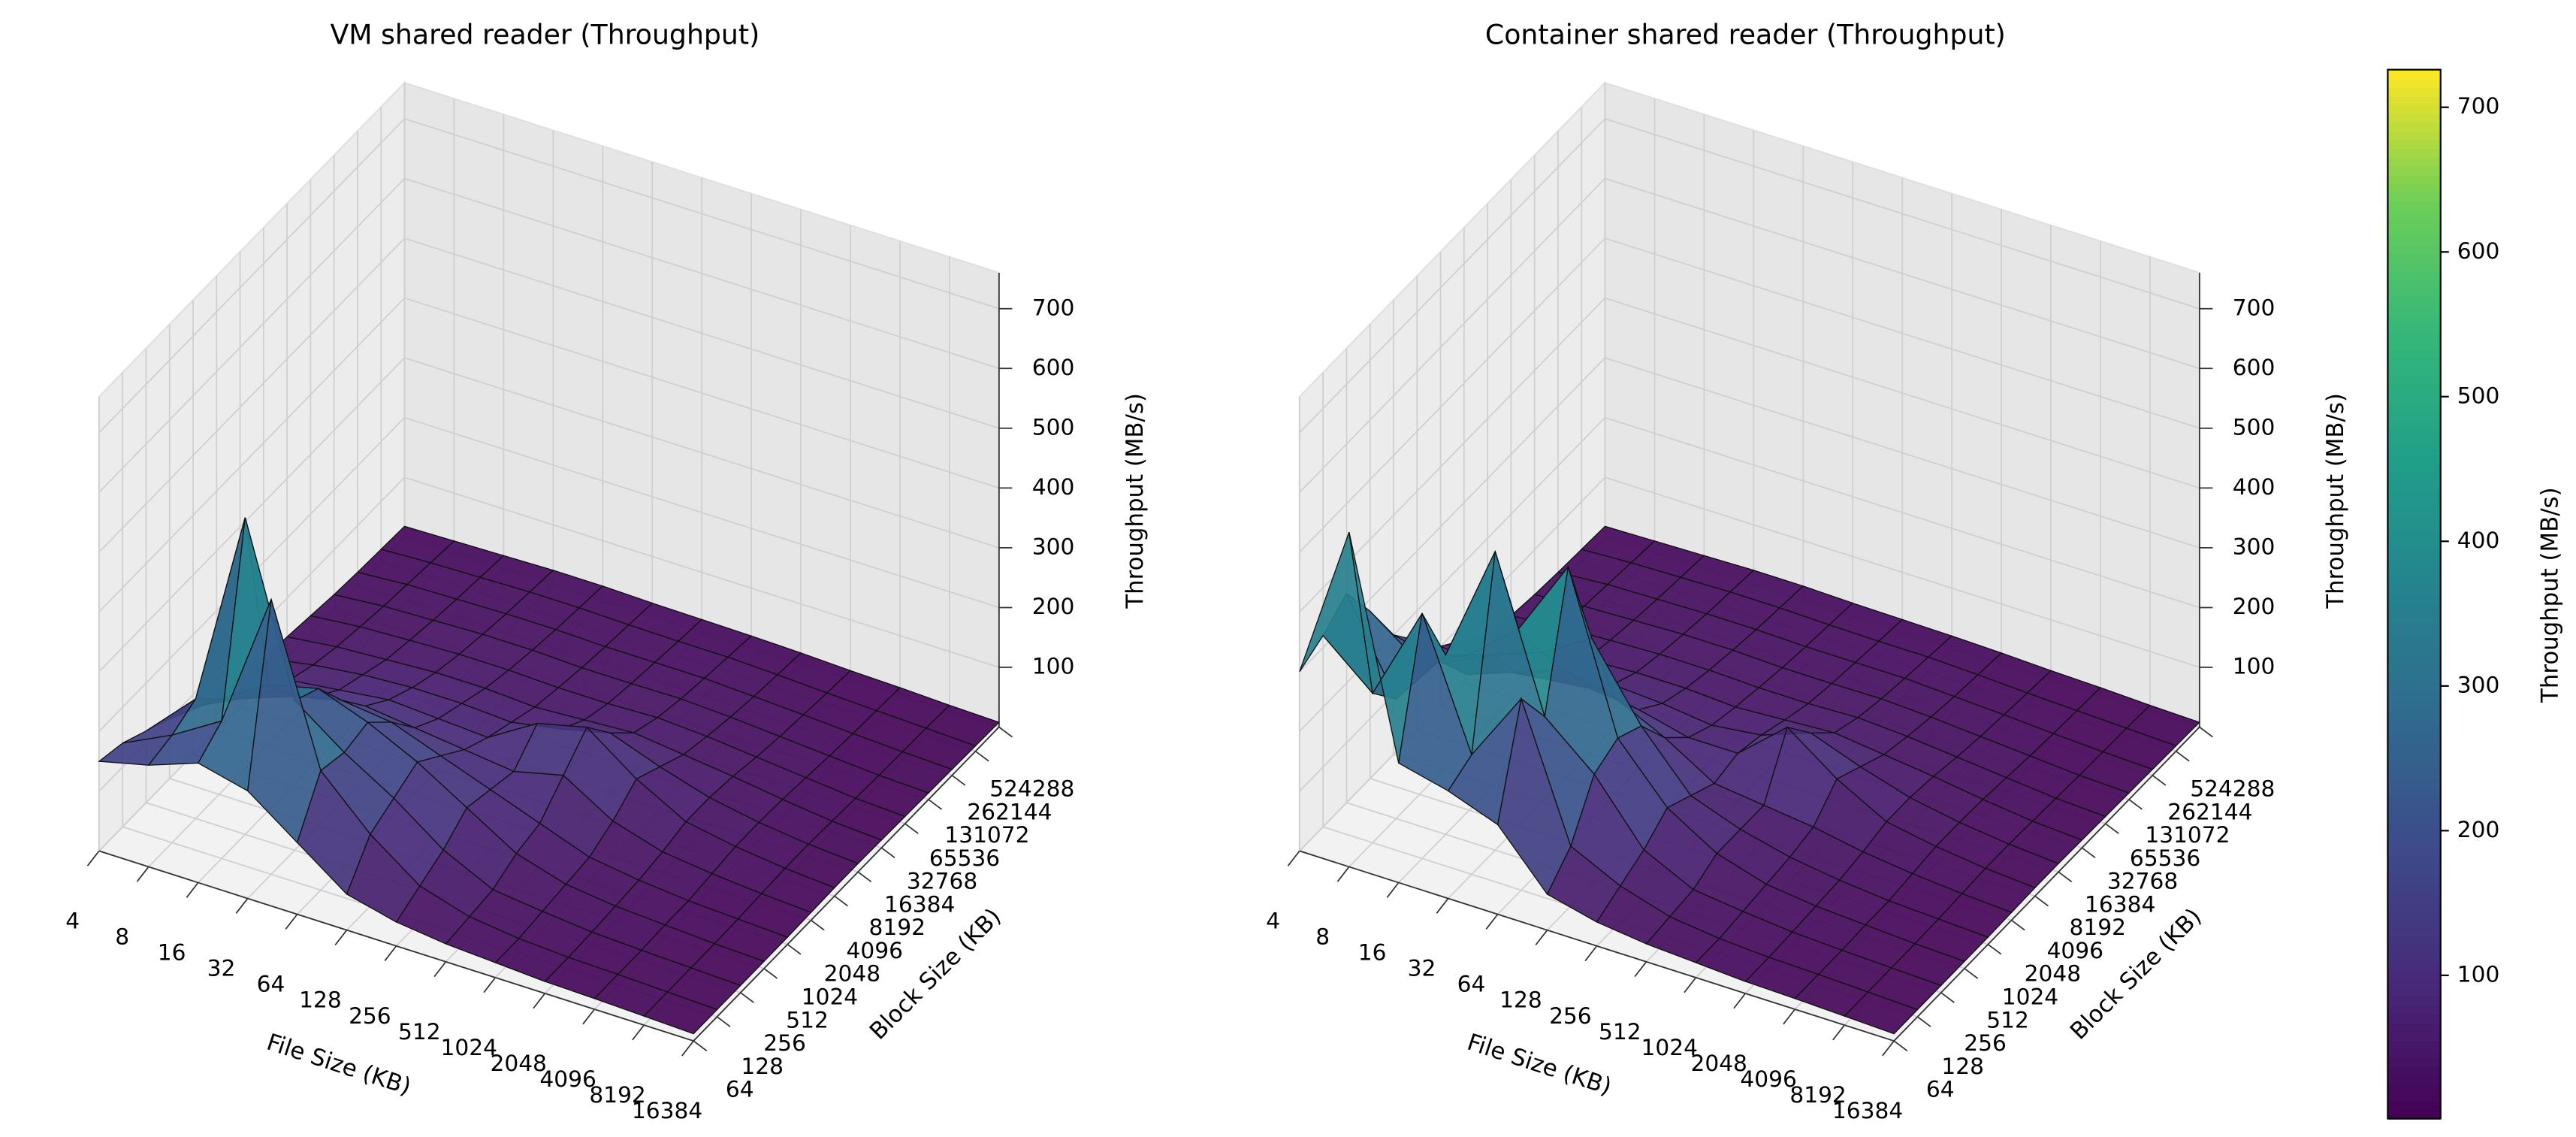  I want to click on colorbar-label: Throughput (MB/s), so click(2550, 595).